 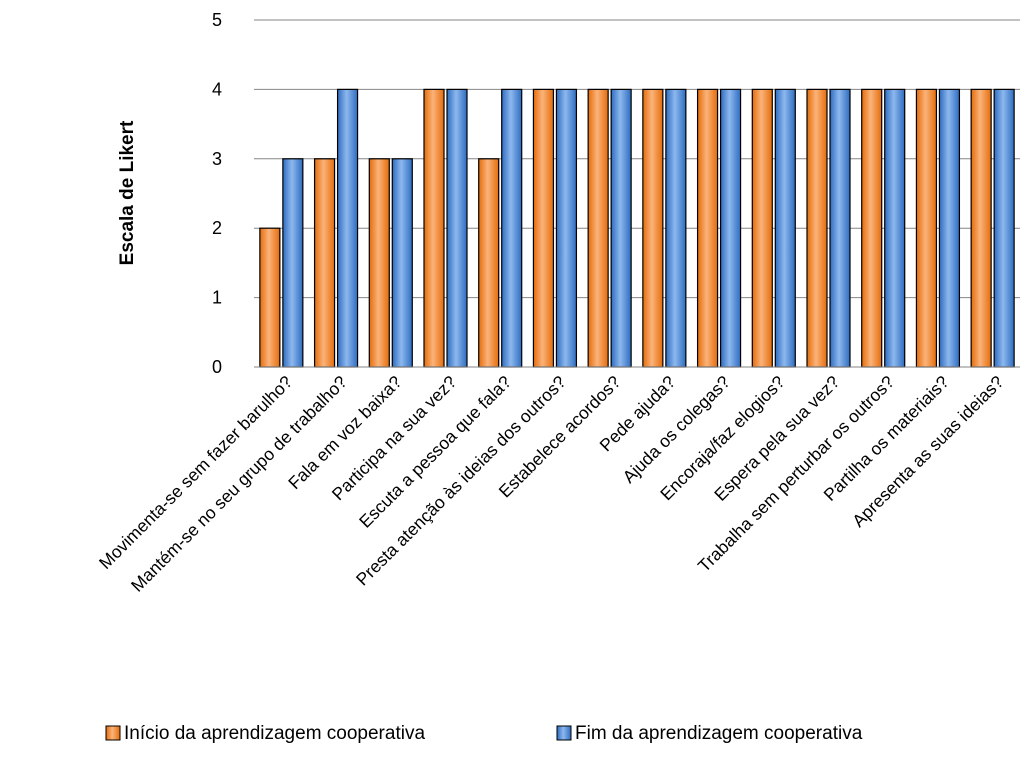 I want to click on y-tick-label: 1, so click(x=217, y=298).